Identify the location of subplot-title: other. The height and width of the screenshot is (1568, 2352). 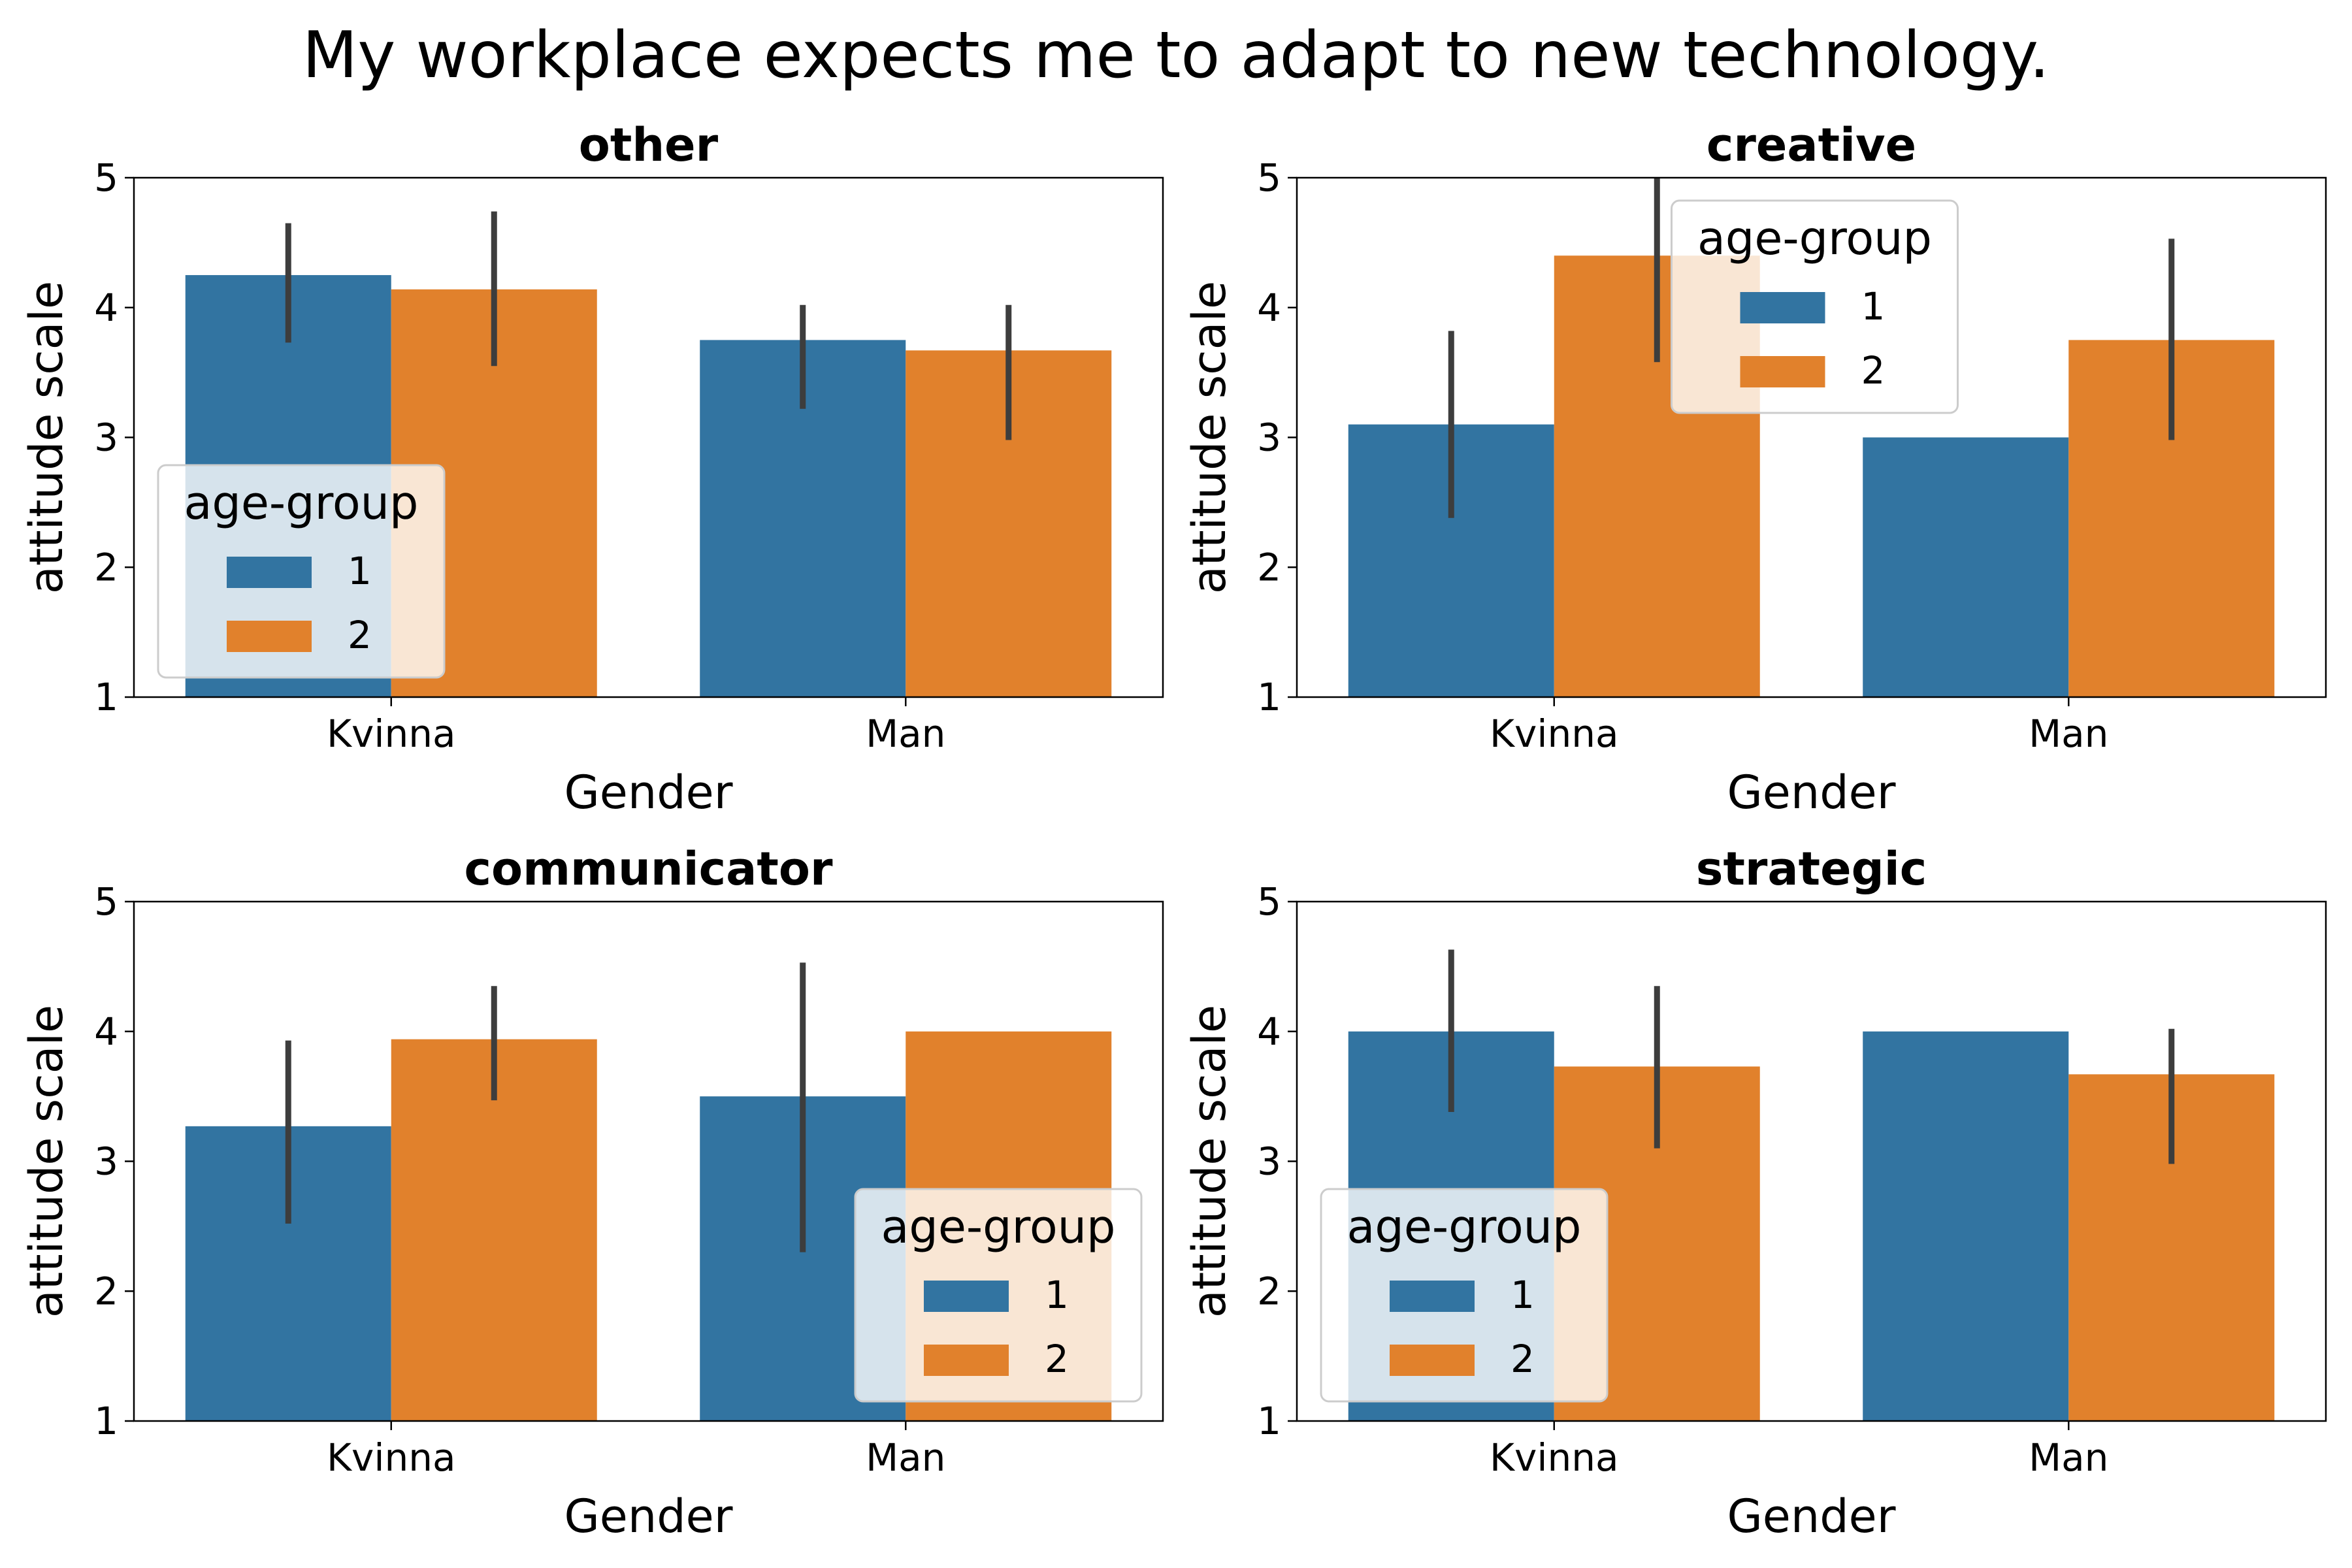
(649, 145).